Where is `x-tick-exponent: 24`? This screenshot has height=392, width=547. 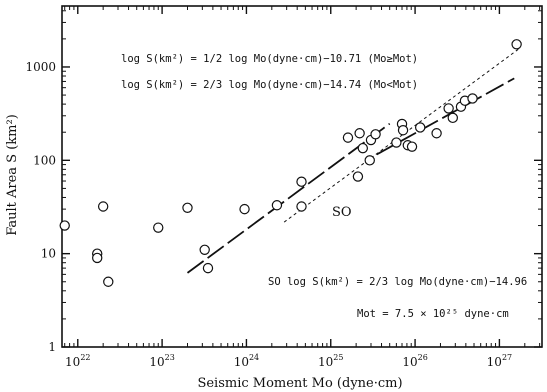
x-tick-exponent: 24 is located at coordinates (254, 357).